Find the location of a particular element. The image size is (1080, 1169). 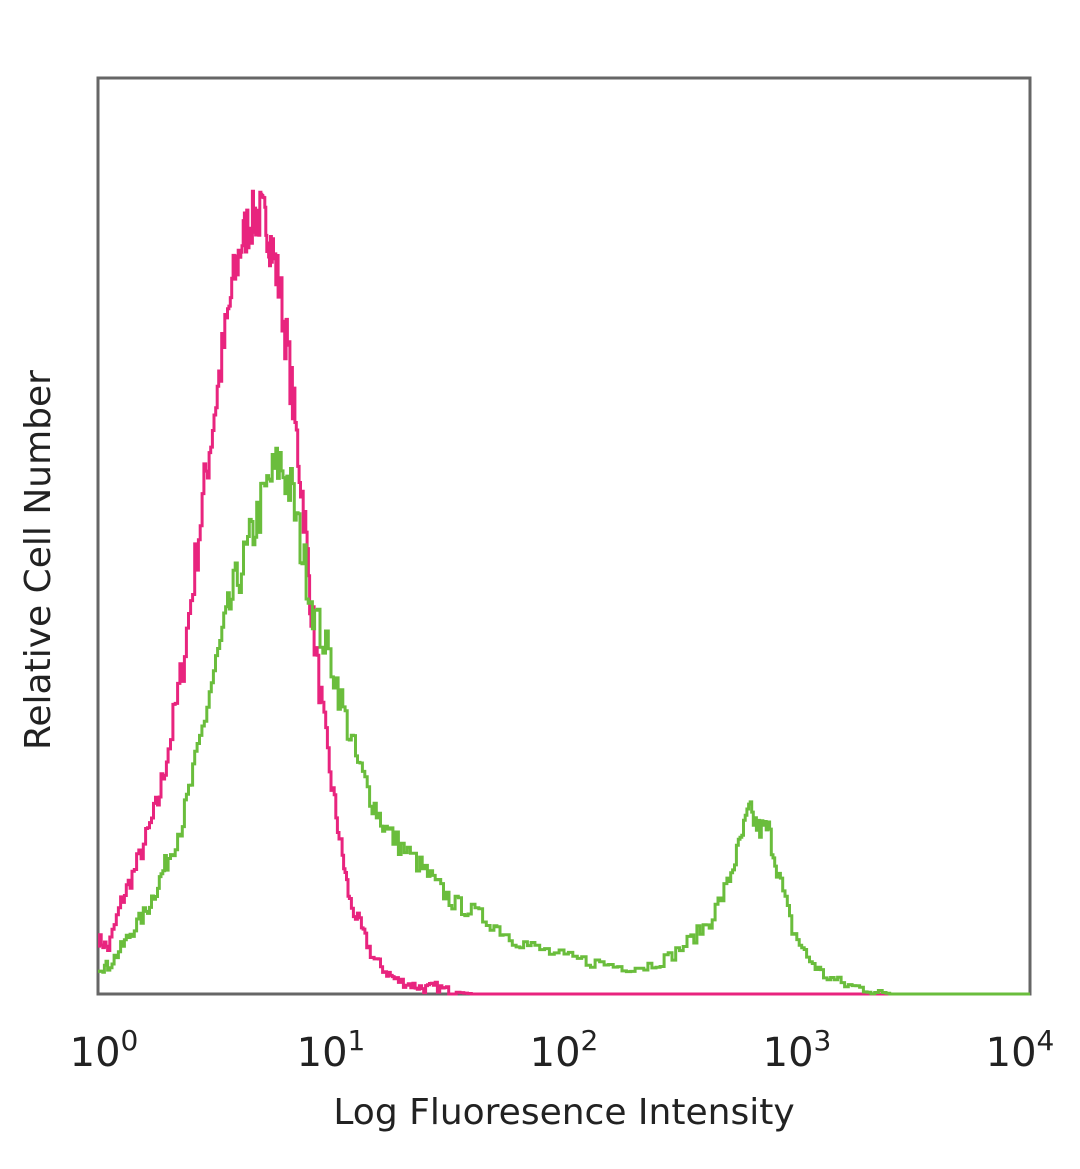

x-tick-labels: 100 101 102 103 104 is located at coordinates (562, 1050).